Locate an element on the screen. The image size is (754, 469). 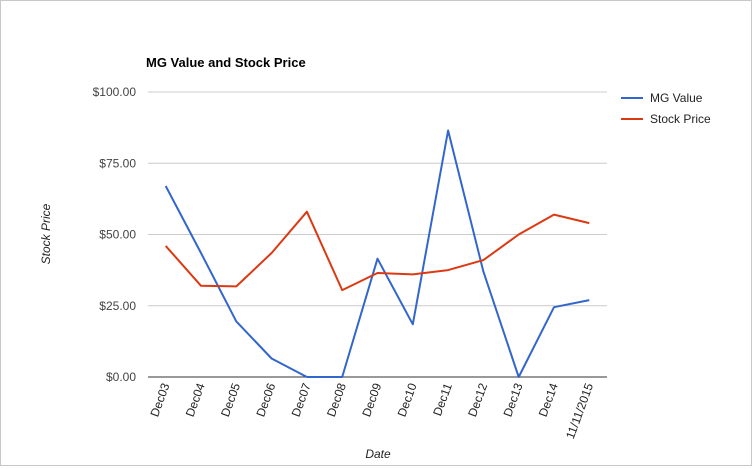
legend-label: MG Value is located at coordinates (676, 98).